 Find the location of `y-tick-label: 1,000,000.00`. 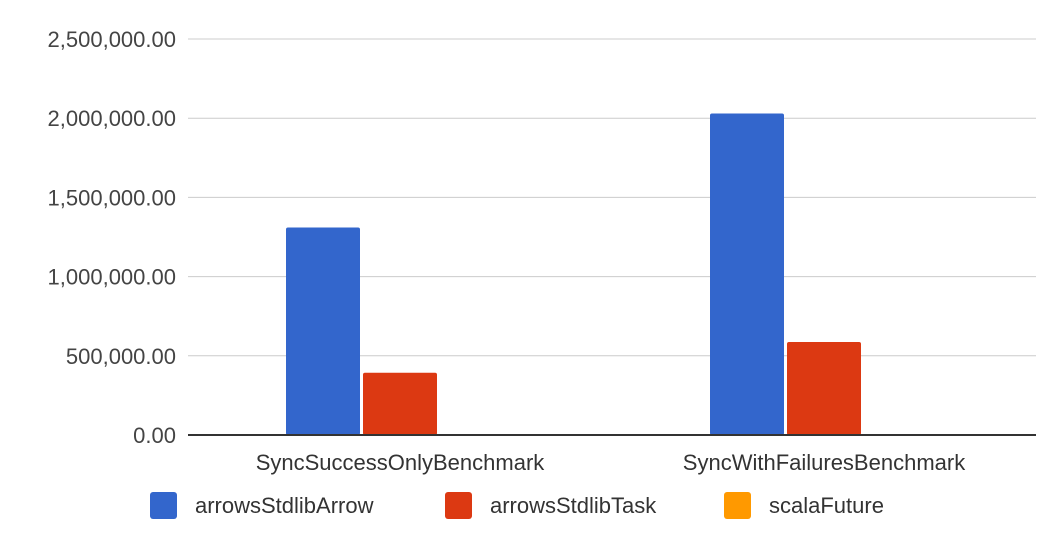

y-tick-label: 1,000,000.00 is located at coordinates (112, 277).